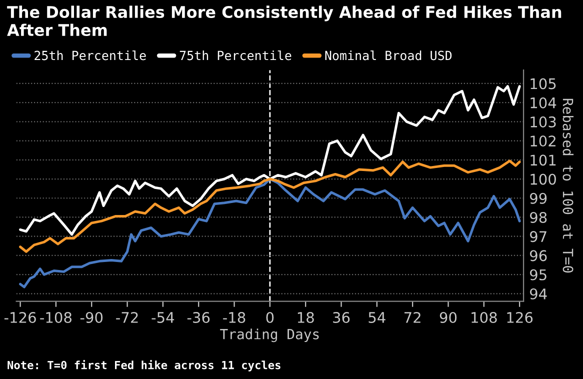 Image resolution: width=583 pixels, height=379 pixels. I want to click on y-tick-label: 95, so click(538, 274).